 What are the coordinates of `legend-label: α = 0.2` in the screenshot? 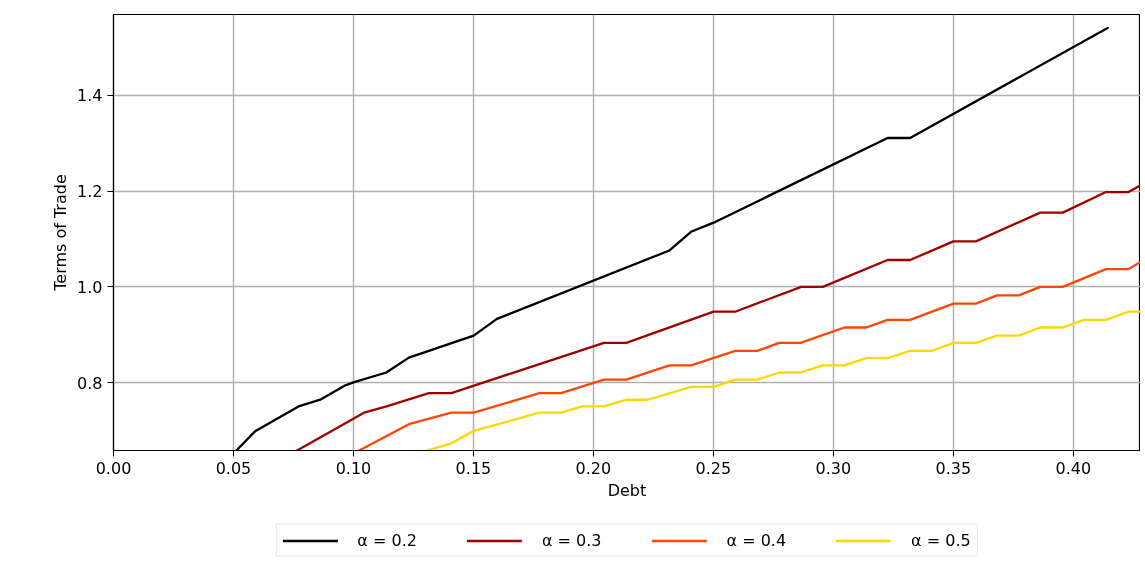 It's located at (387, 540).